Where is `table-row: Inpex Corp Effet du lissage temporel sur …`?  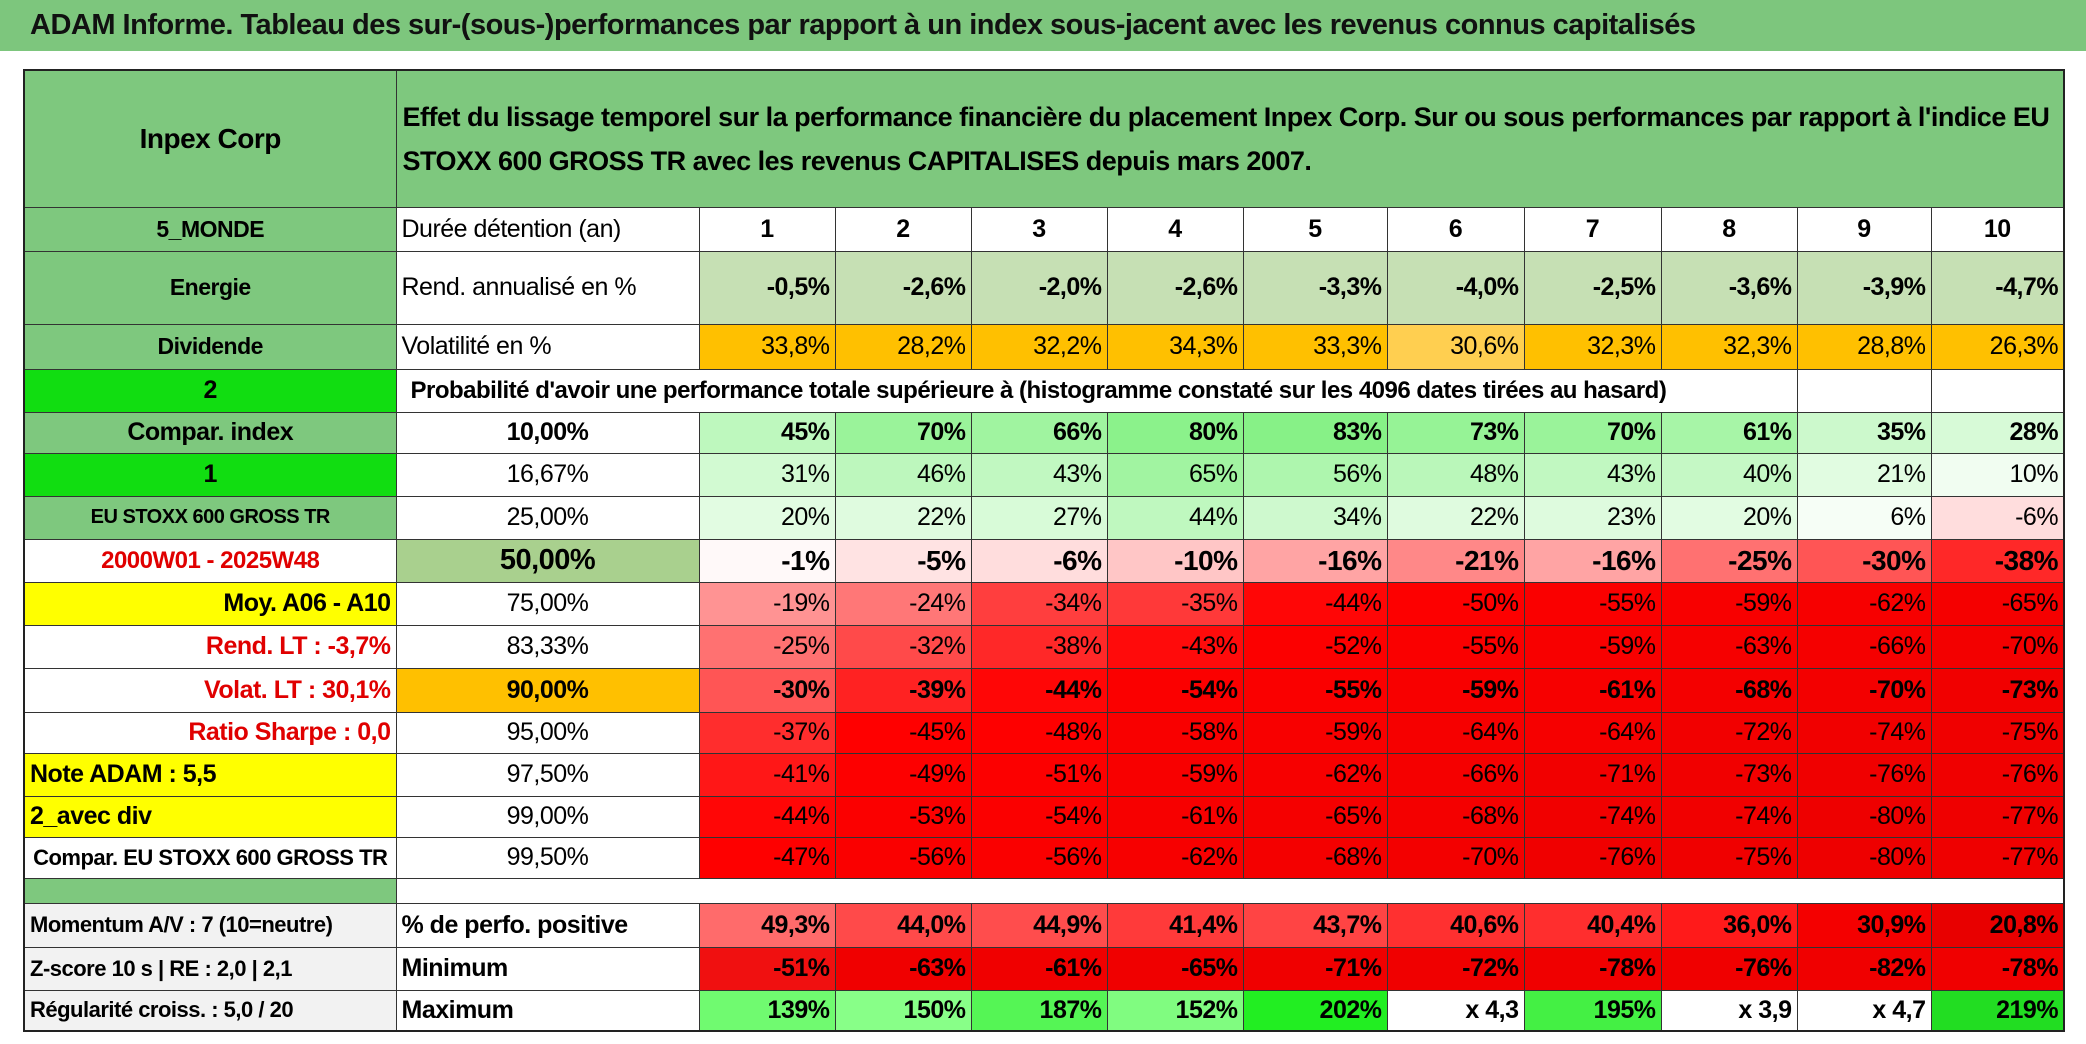 table-row: Inpex Corp Effet du lissage temporel sur … is located at coordinates (1044, 138).